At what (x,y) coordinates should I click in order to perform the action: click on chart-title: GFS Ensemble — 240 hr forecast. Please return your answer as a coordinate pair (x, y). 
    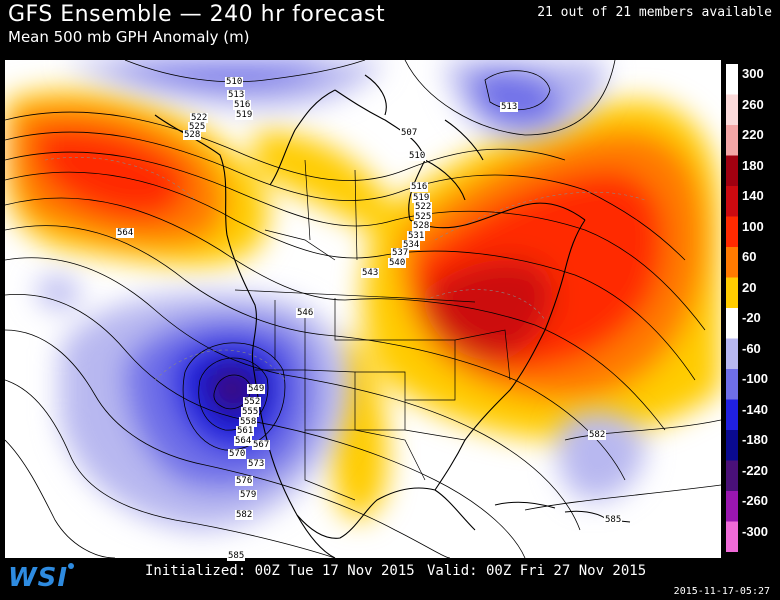
    Looking at the image, I should click on (197, 14).